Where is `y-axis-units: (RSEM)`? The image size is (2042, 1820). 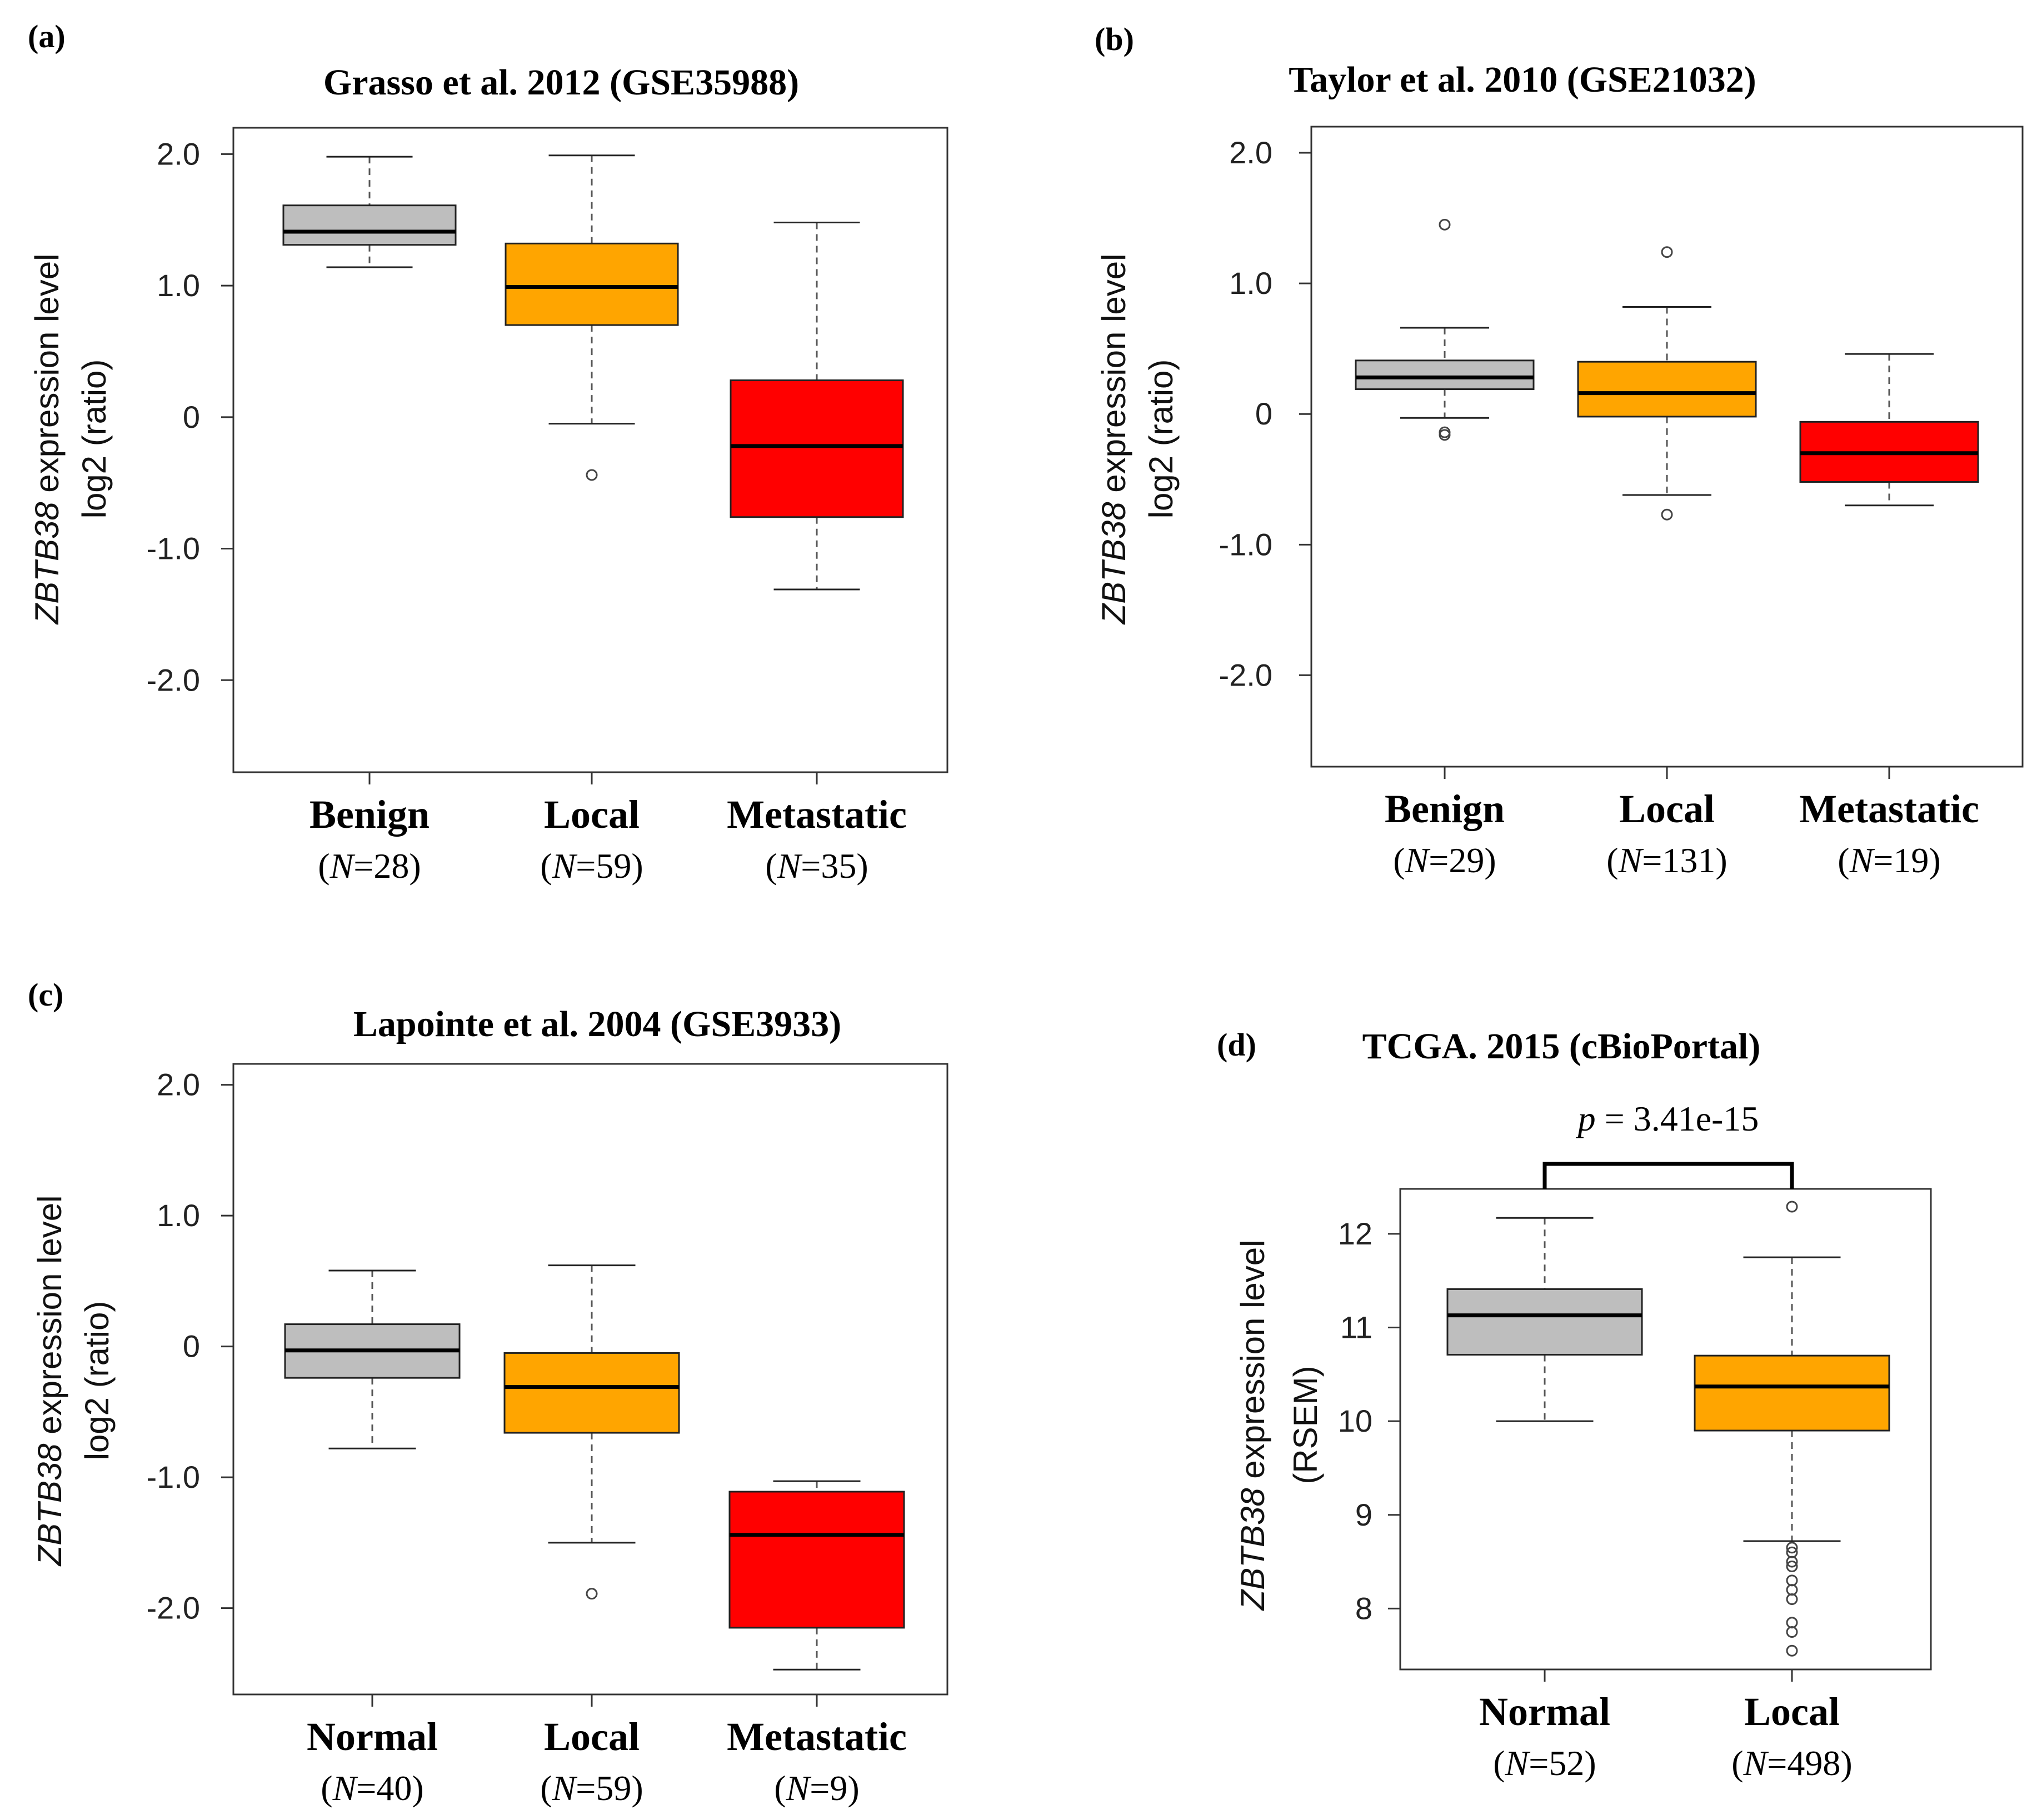 y-axis-units: (RSEM) is located at coordinates (1305, 1425).